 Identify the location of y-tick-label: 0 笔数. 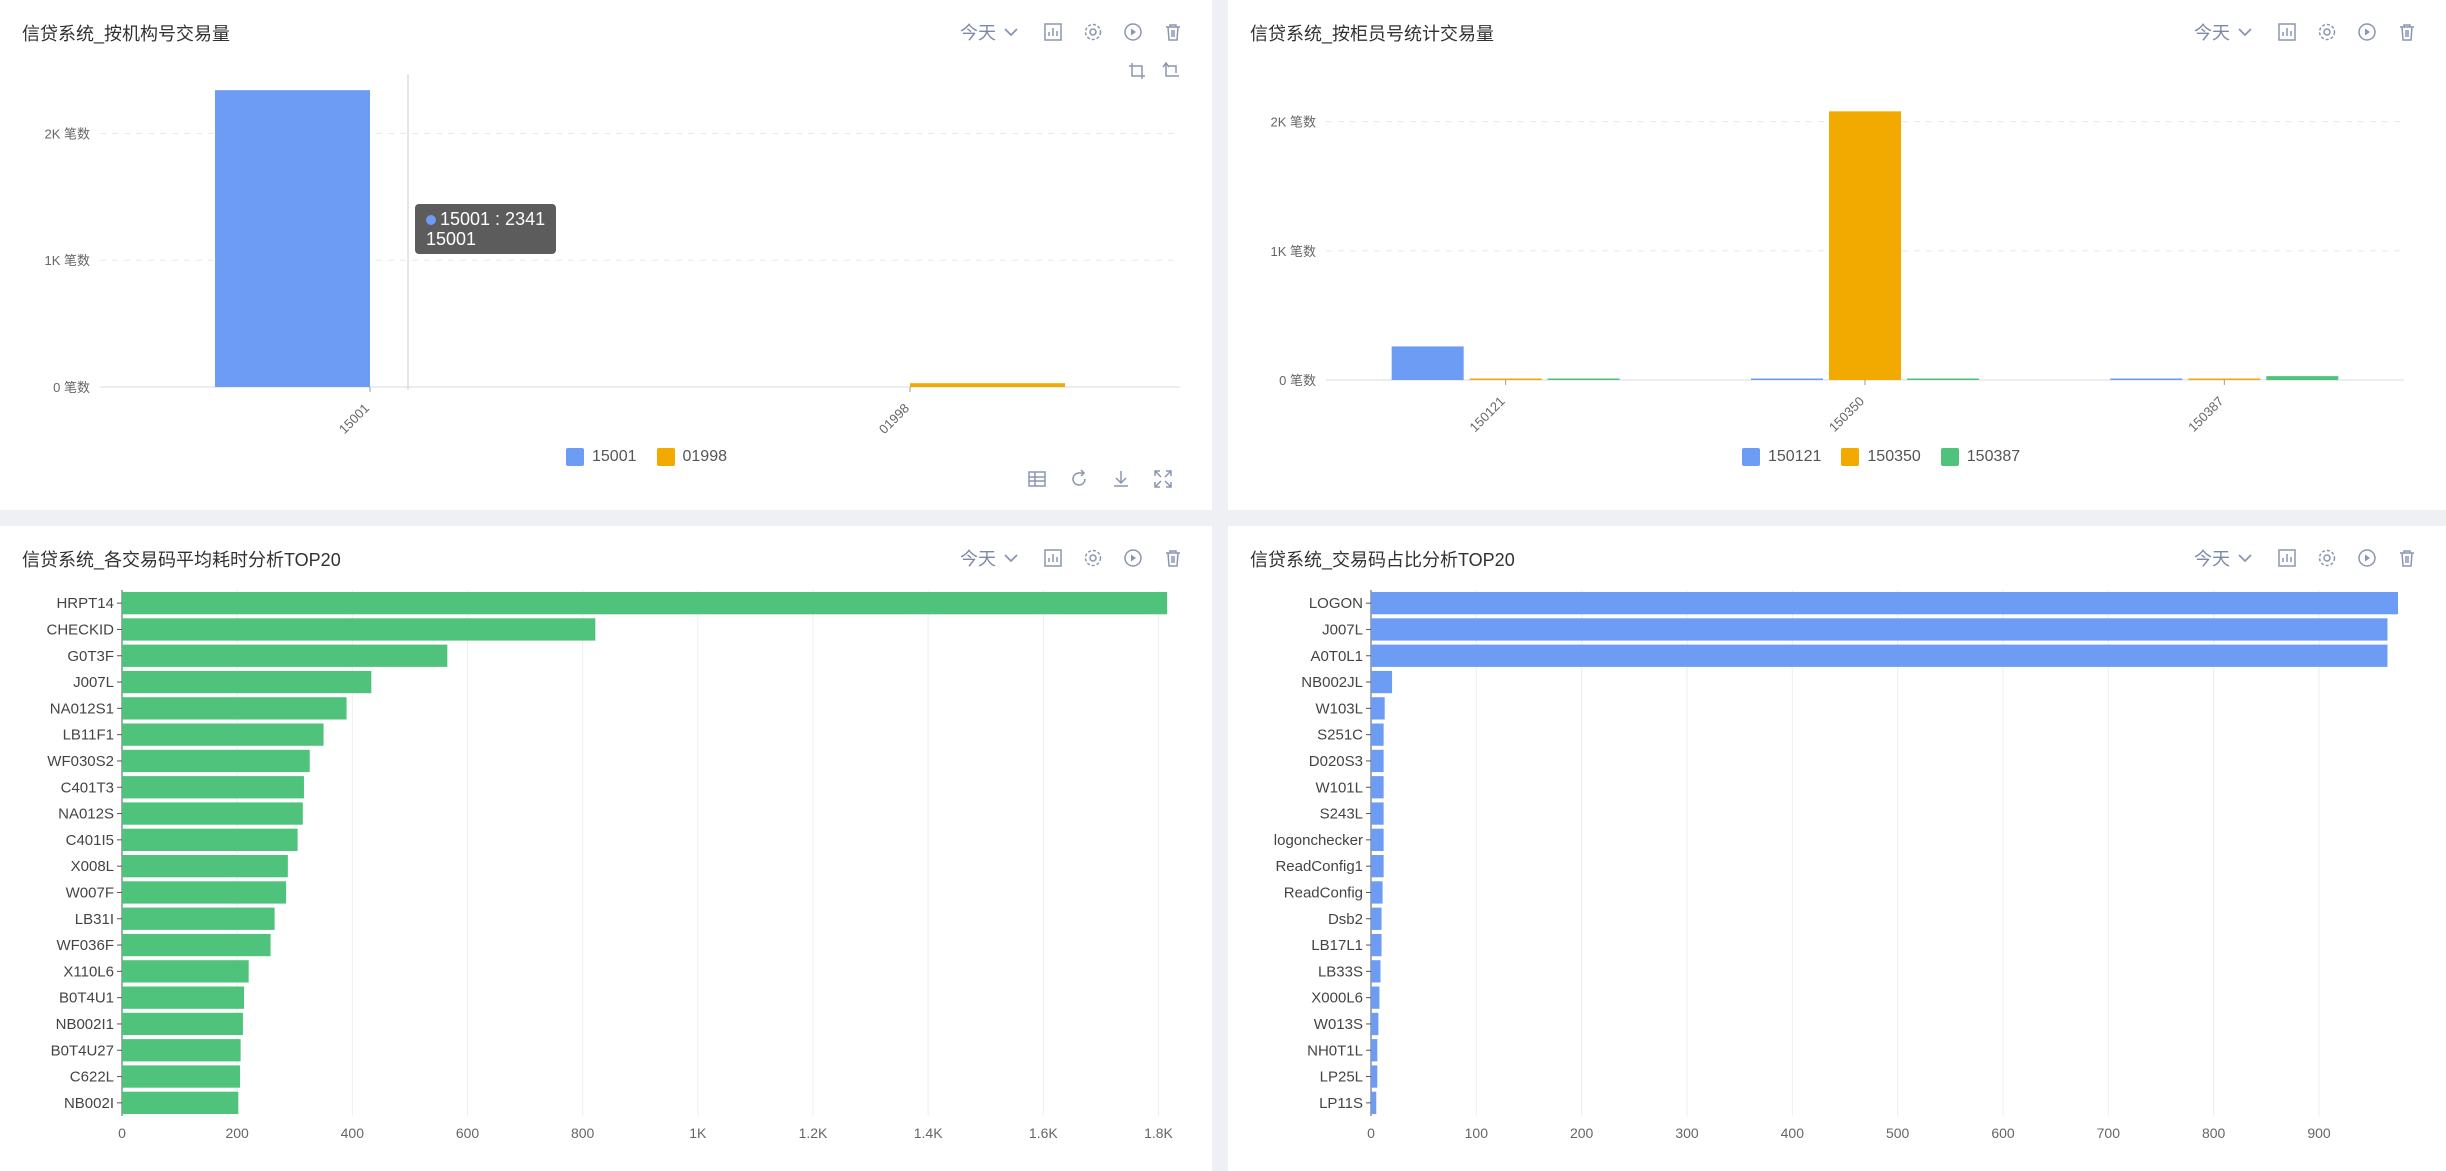
(71, 387).